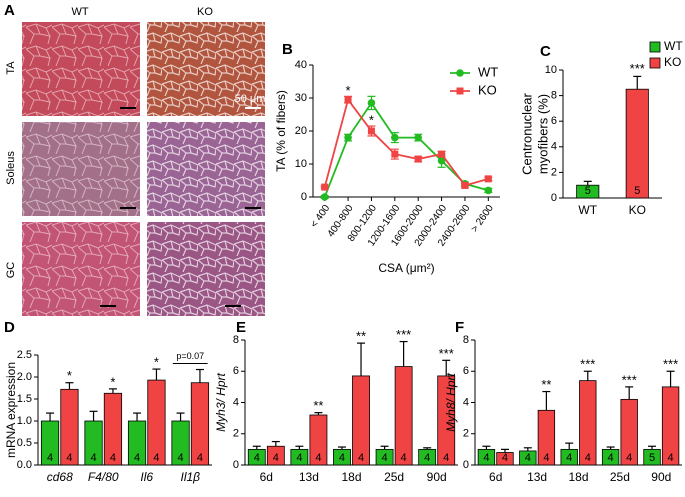 The height and width of the screenshot is (497, 685). Describe the element at coordinates (526, 134) in the screenshot. I see `y-axis-label: Centronuclear` at that location.